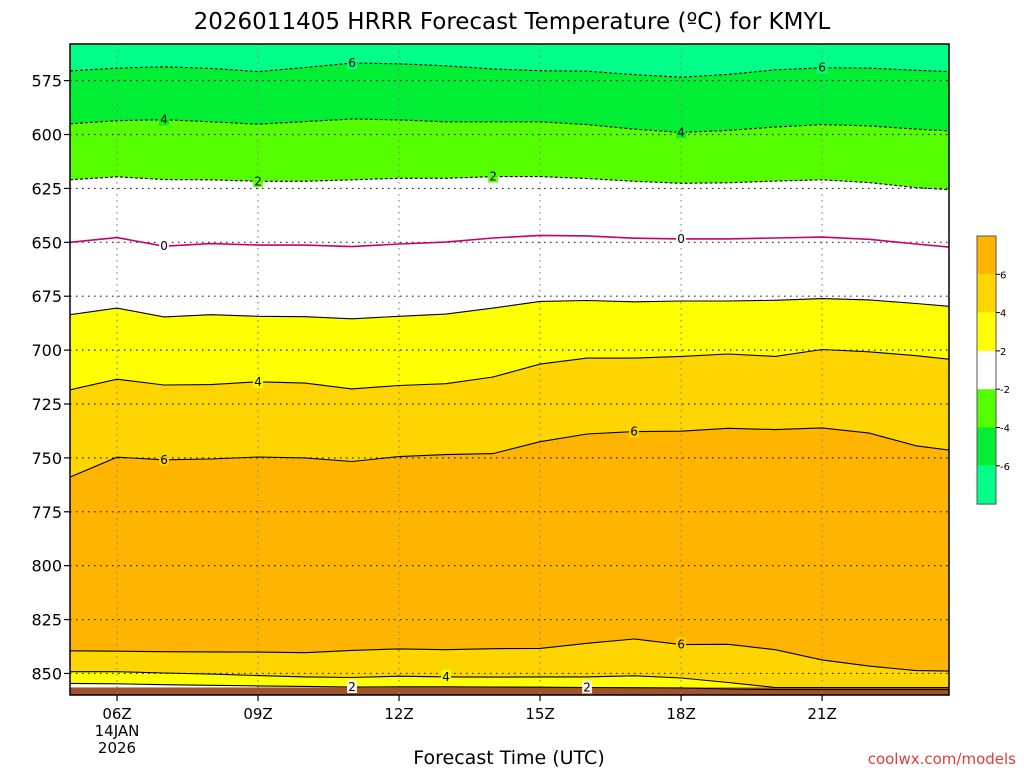 This screenshot has width=1024, height=768. What do you see at coordinates (46, 350) in the screenshot?
I see `y-tick-label: 700` at bounding box center [46, 350].